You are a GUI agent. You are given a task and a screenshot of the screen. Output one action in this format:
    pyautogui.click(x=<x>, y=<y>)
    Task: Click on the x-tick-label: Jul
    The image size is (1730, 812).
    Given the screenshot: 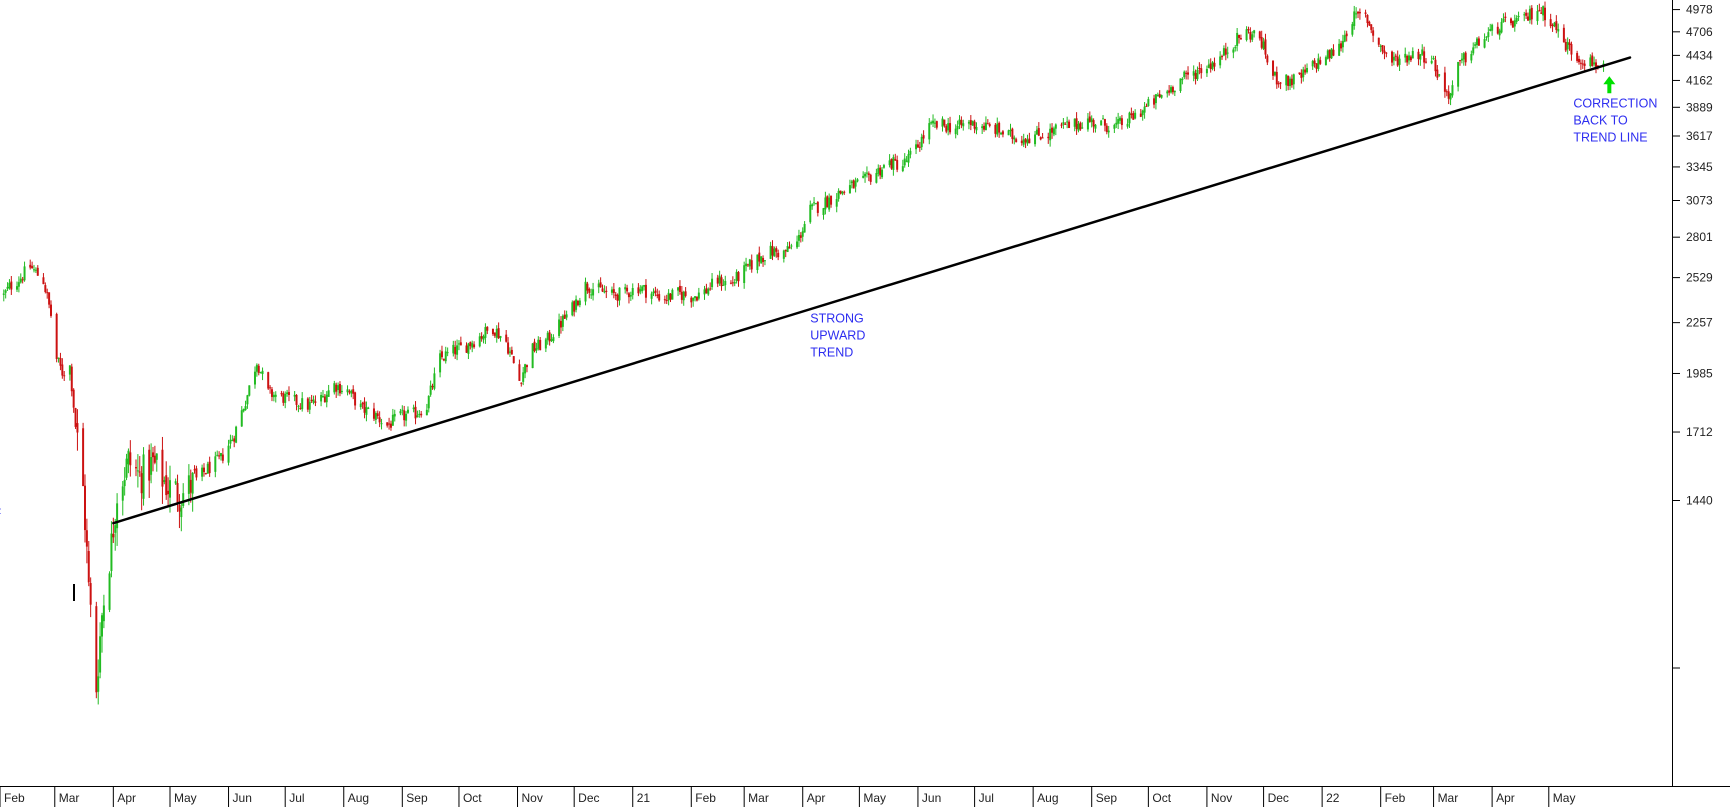 What is the action you would take?
    pyautogui.click(x=296, y=798)
    